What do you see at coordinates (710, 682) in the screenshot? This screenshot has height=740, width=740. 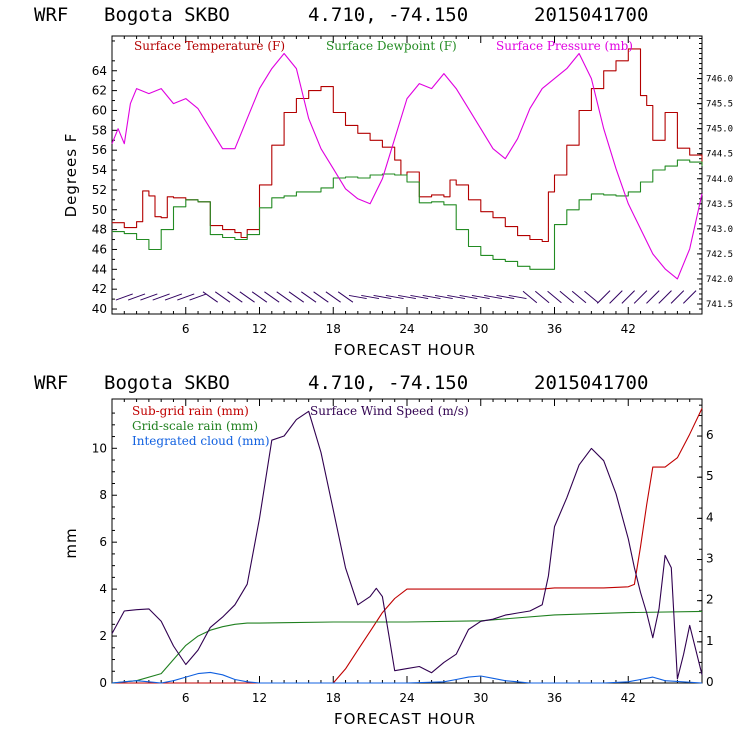 I see `bottom-y2-tick-label: 0` at bounding box center [710, 682].